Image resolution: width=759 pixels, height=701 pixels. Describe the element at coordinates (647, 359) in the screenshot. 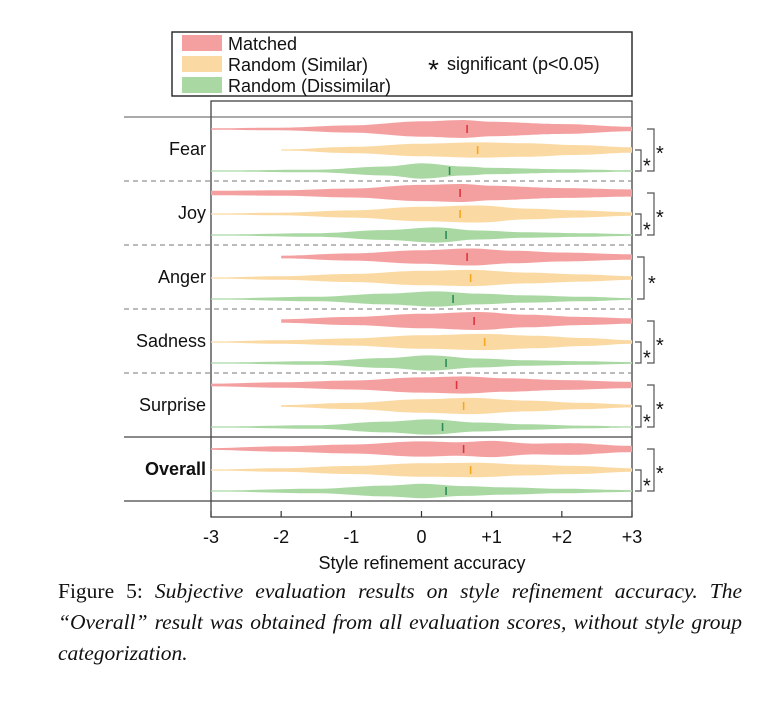

I see `sig-star-inner-sadness: *` at that location.